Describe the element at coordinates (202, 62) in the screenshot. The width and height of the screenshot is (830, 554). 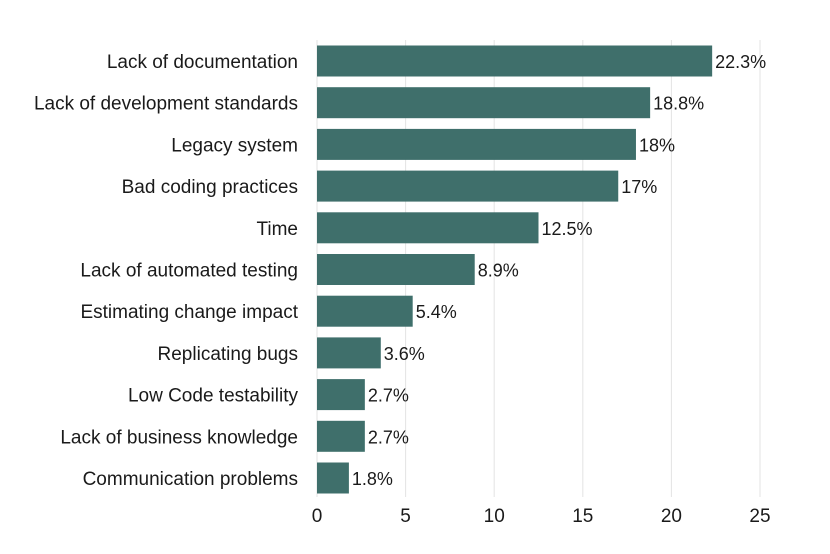
I see `category-label: Lack of documentation` at that location.